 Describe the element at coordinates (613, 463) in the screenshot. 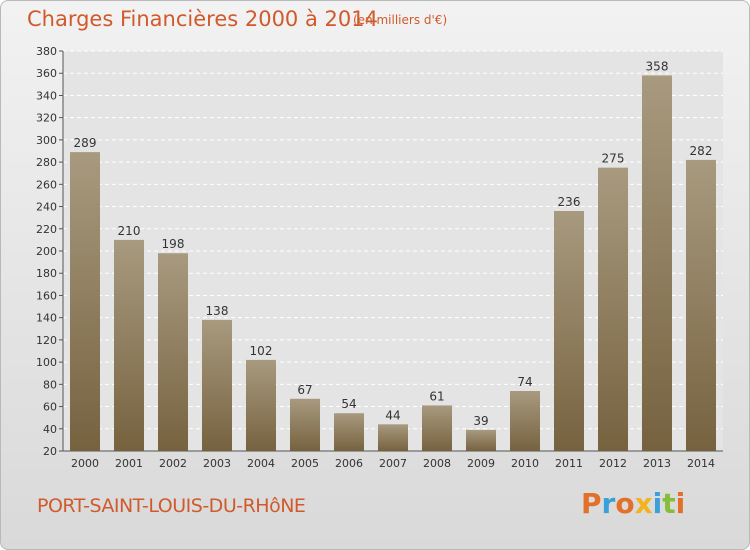

I see `x-tick-label: 2012` at that location.